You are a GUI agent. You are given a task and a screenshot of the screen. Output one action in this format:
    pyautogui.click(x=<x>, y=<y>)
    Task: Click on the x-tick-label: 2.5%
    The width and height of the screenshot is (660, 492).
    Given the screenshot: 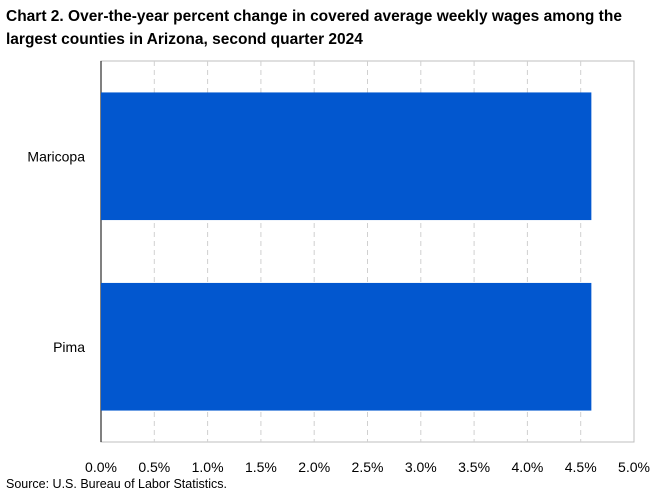 What is the action you would take?
    pyautogui.click(x=368, y=467)
    